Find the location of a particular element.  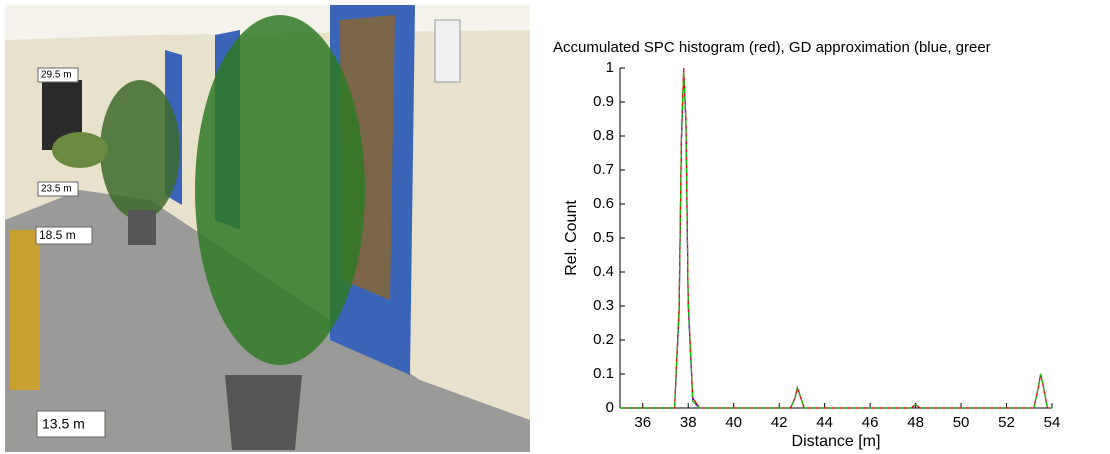

x-tick-label: 54 is located at coordinates (1052, 422).